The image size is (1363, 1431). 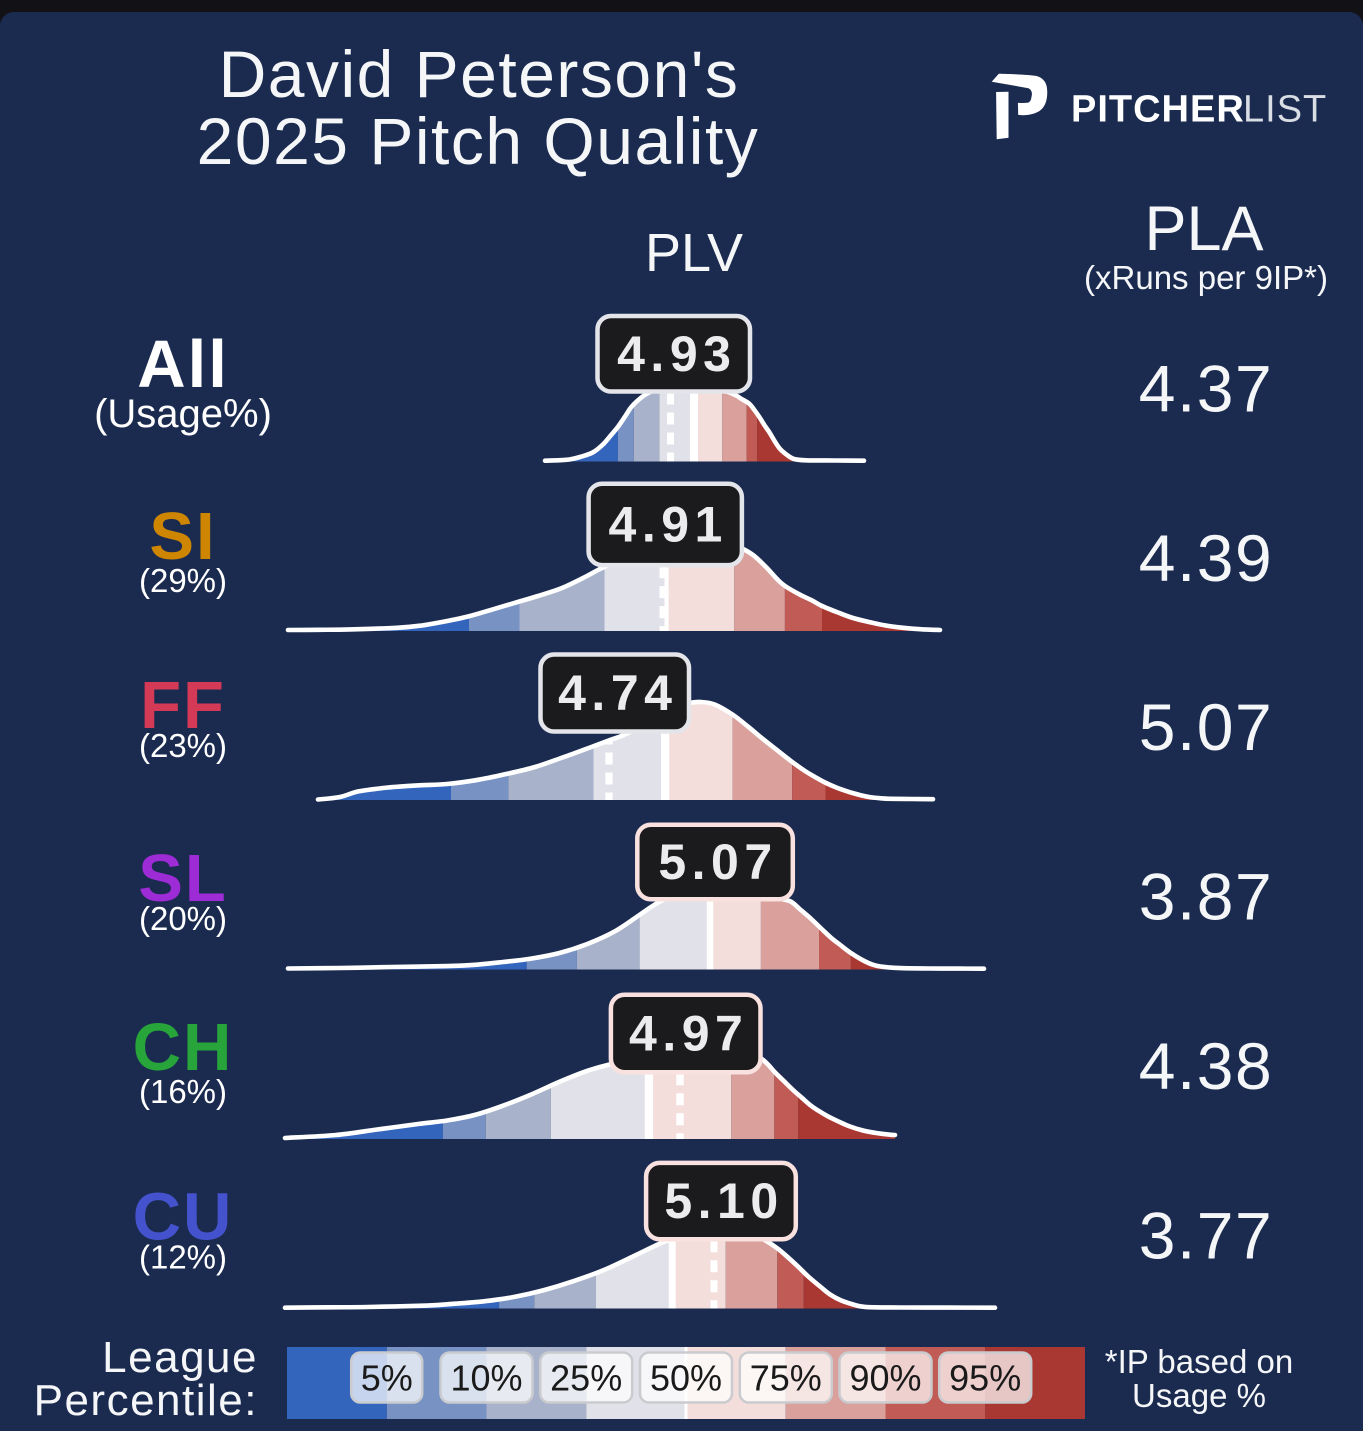 I want to click on svg-text: 4.74, so click(x=617, y=693).